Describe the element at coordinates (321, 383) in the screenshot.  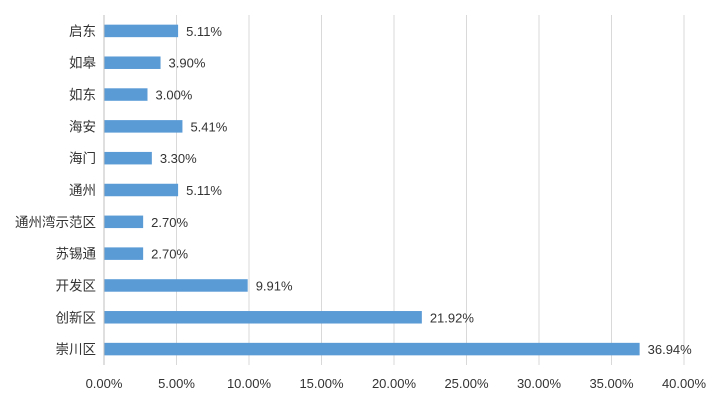
I see `x-tick-label: 15.00%` at that location.